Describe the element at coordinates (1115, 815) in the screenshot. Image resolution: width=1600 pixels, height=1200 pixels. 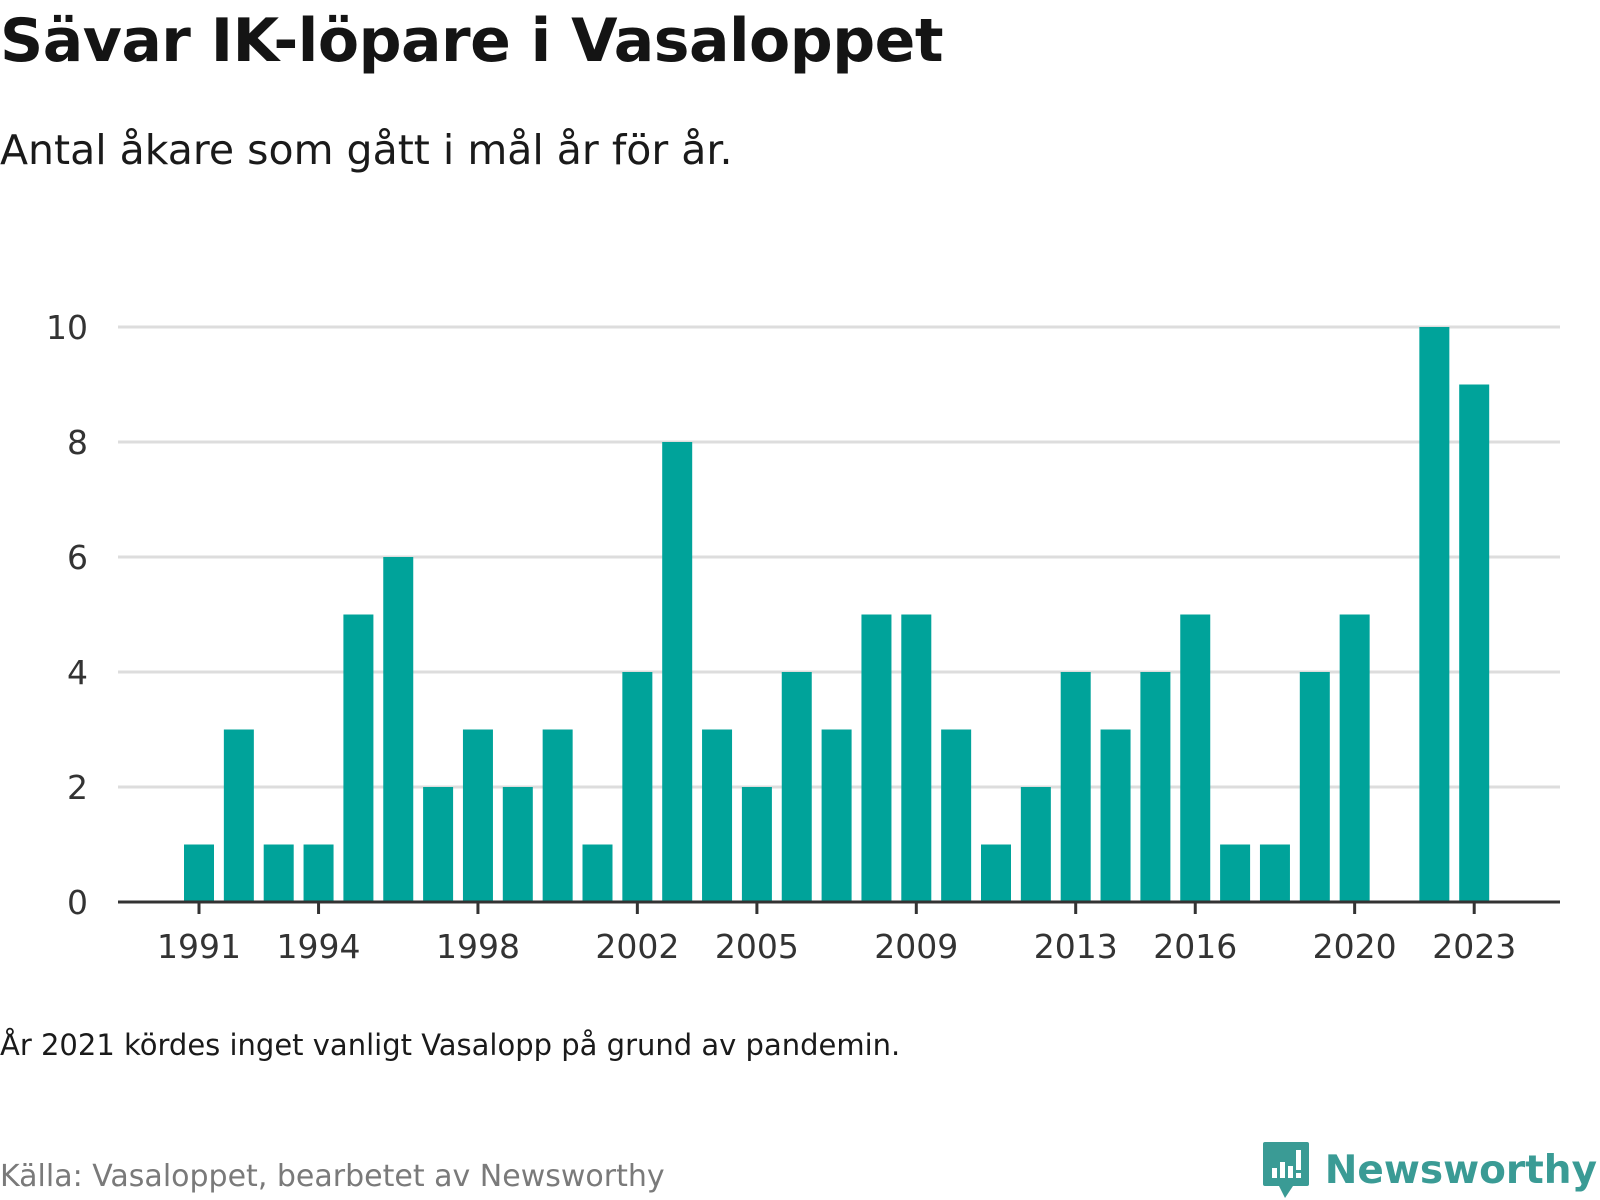
I see `bar-2014` at that location.